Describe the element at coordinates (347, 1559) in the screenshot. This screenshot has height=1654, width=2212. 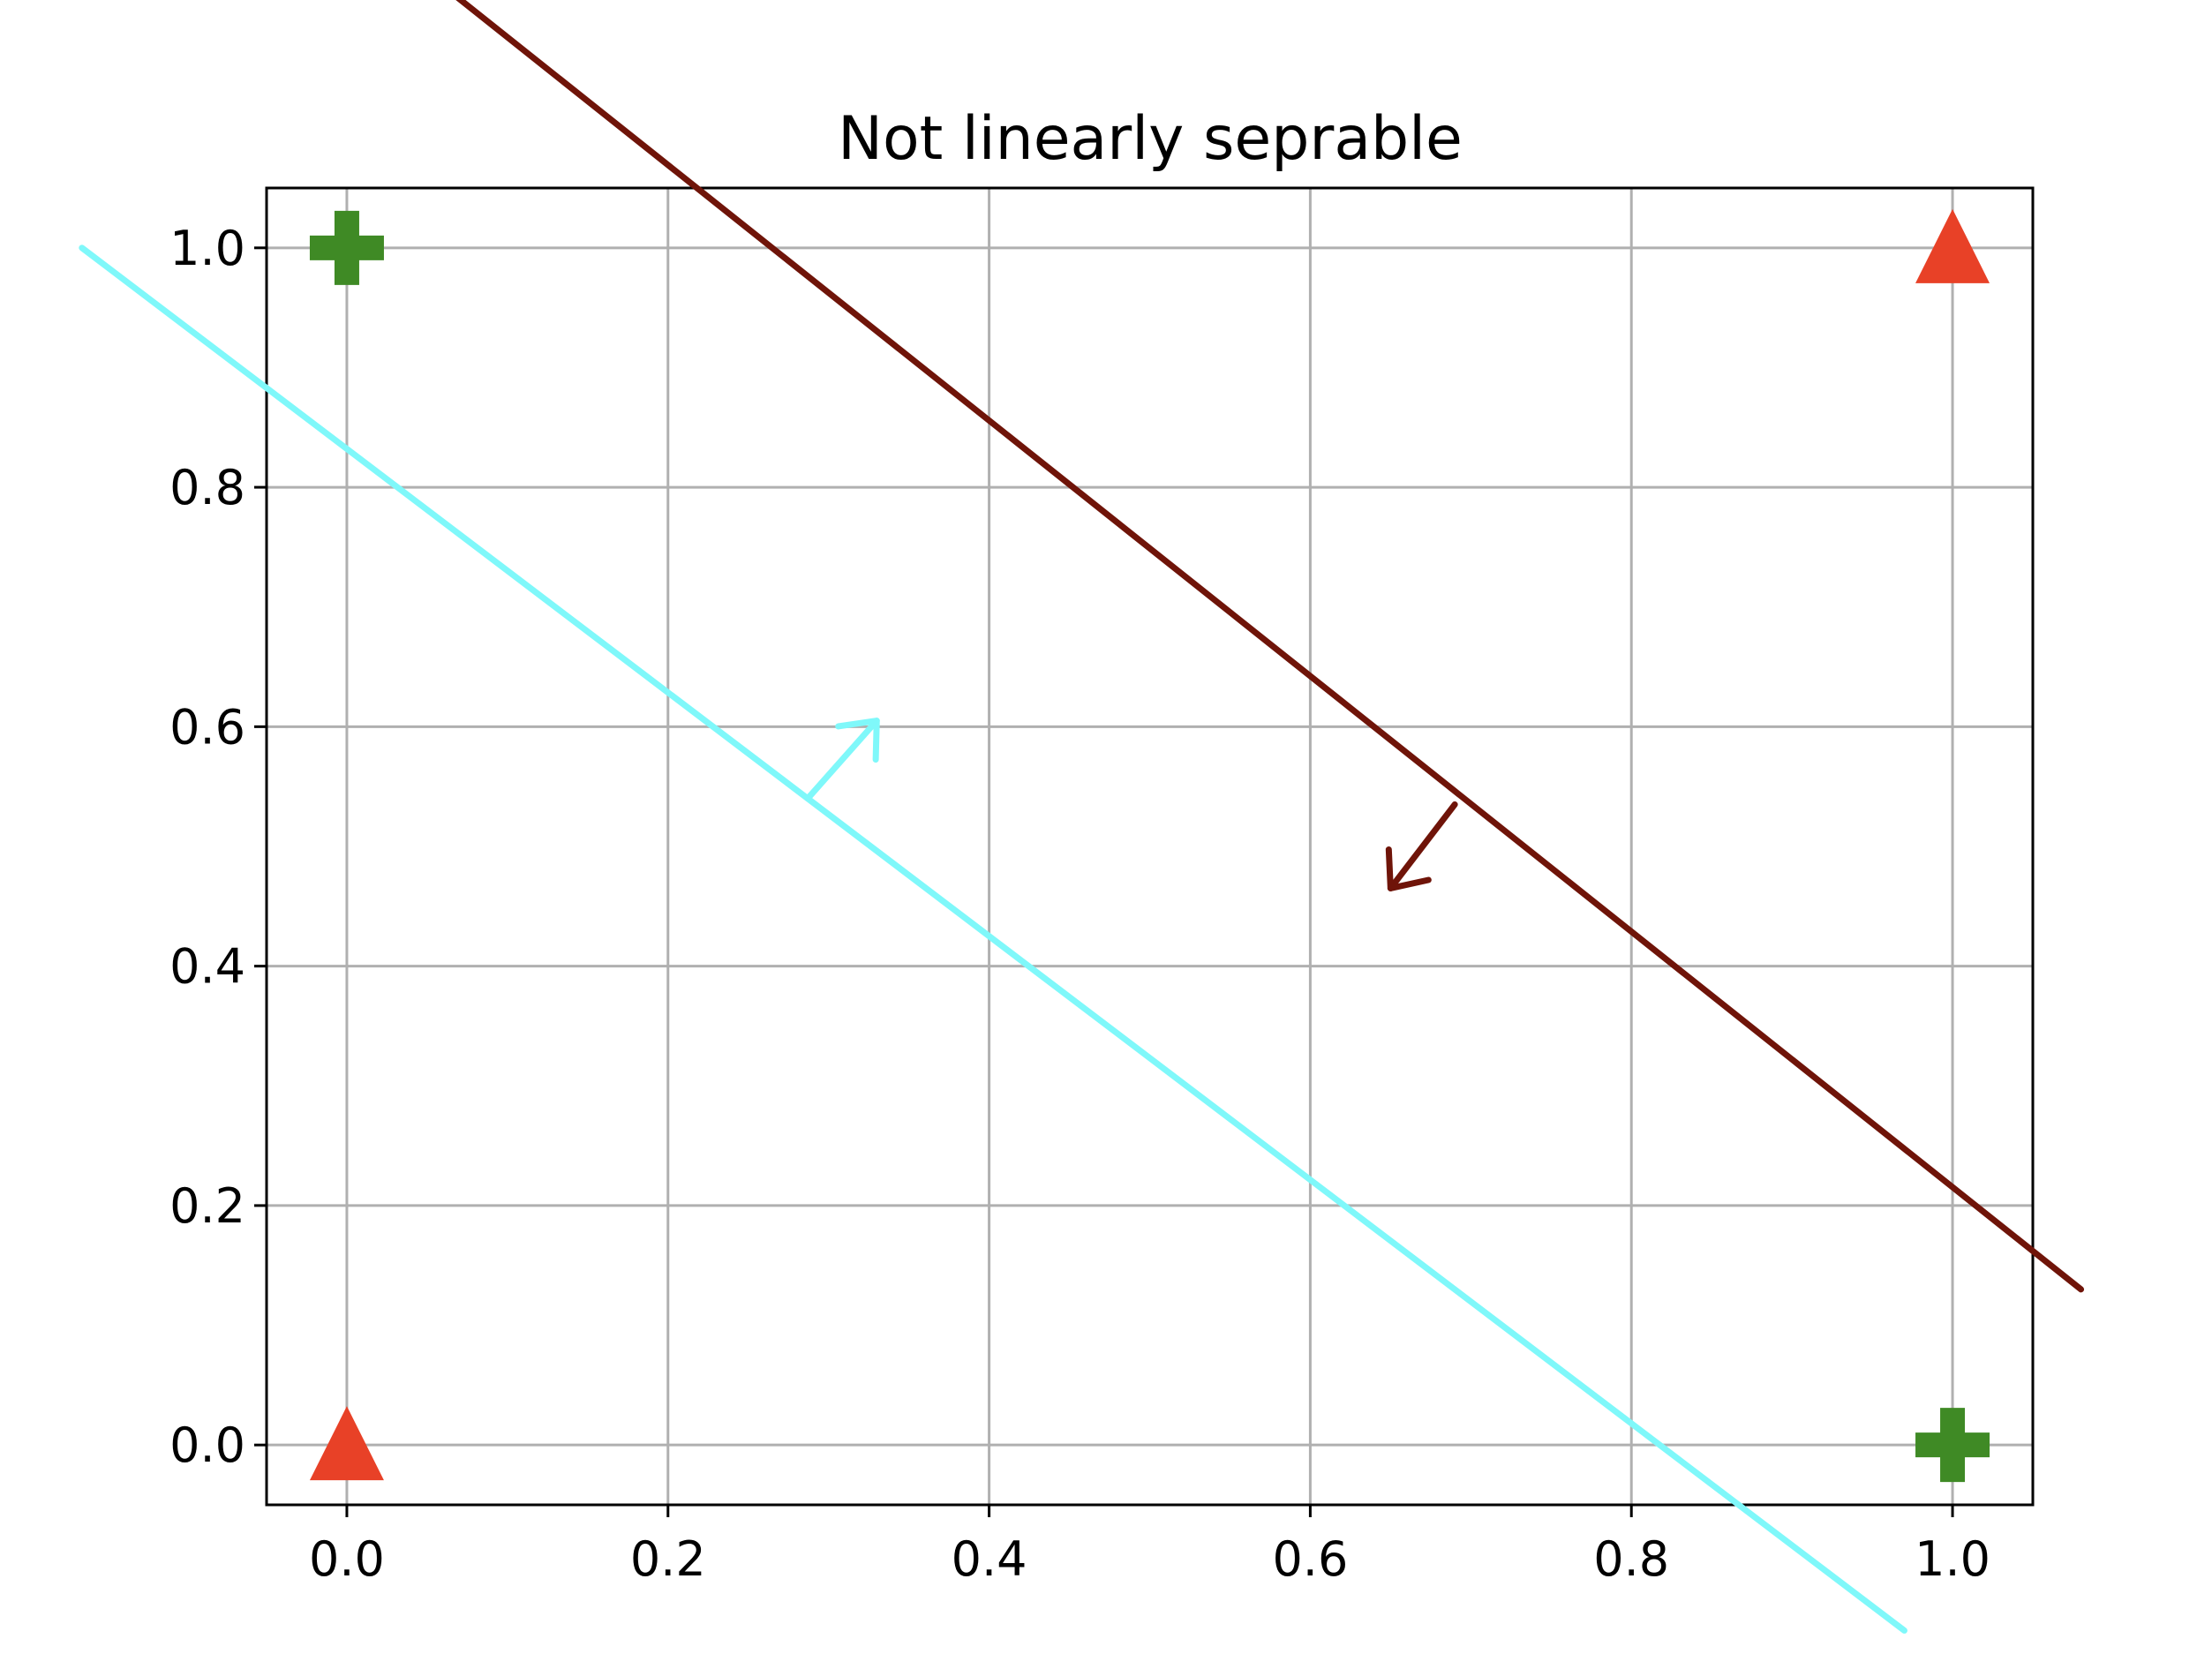
I see `x-tick-label: 0.0` at that location.